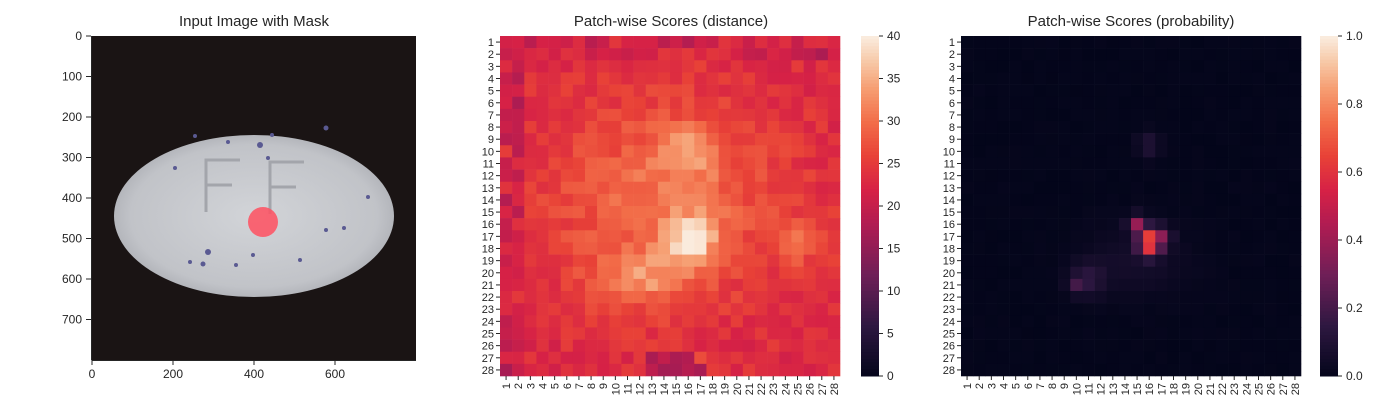  Describe the element at coordinates (949, 165) in the screenshot. I see `row-tick-label: 11` at that location.